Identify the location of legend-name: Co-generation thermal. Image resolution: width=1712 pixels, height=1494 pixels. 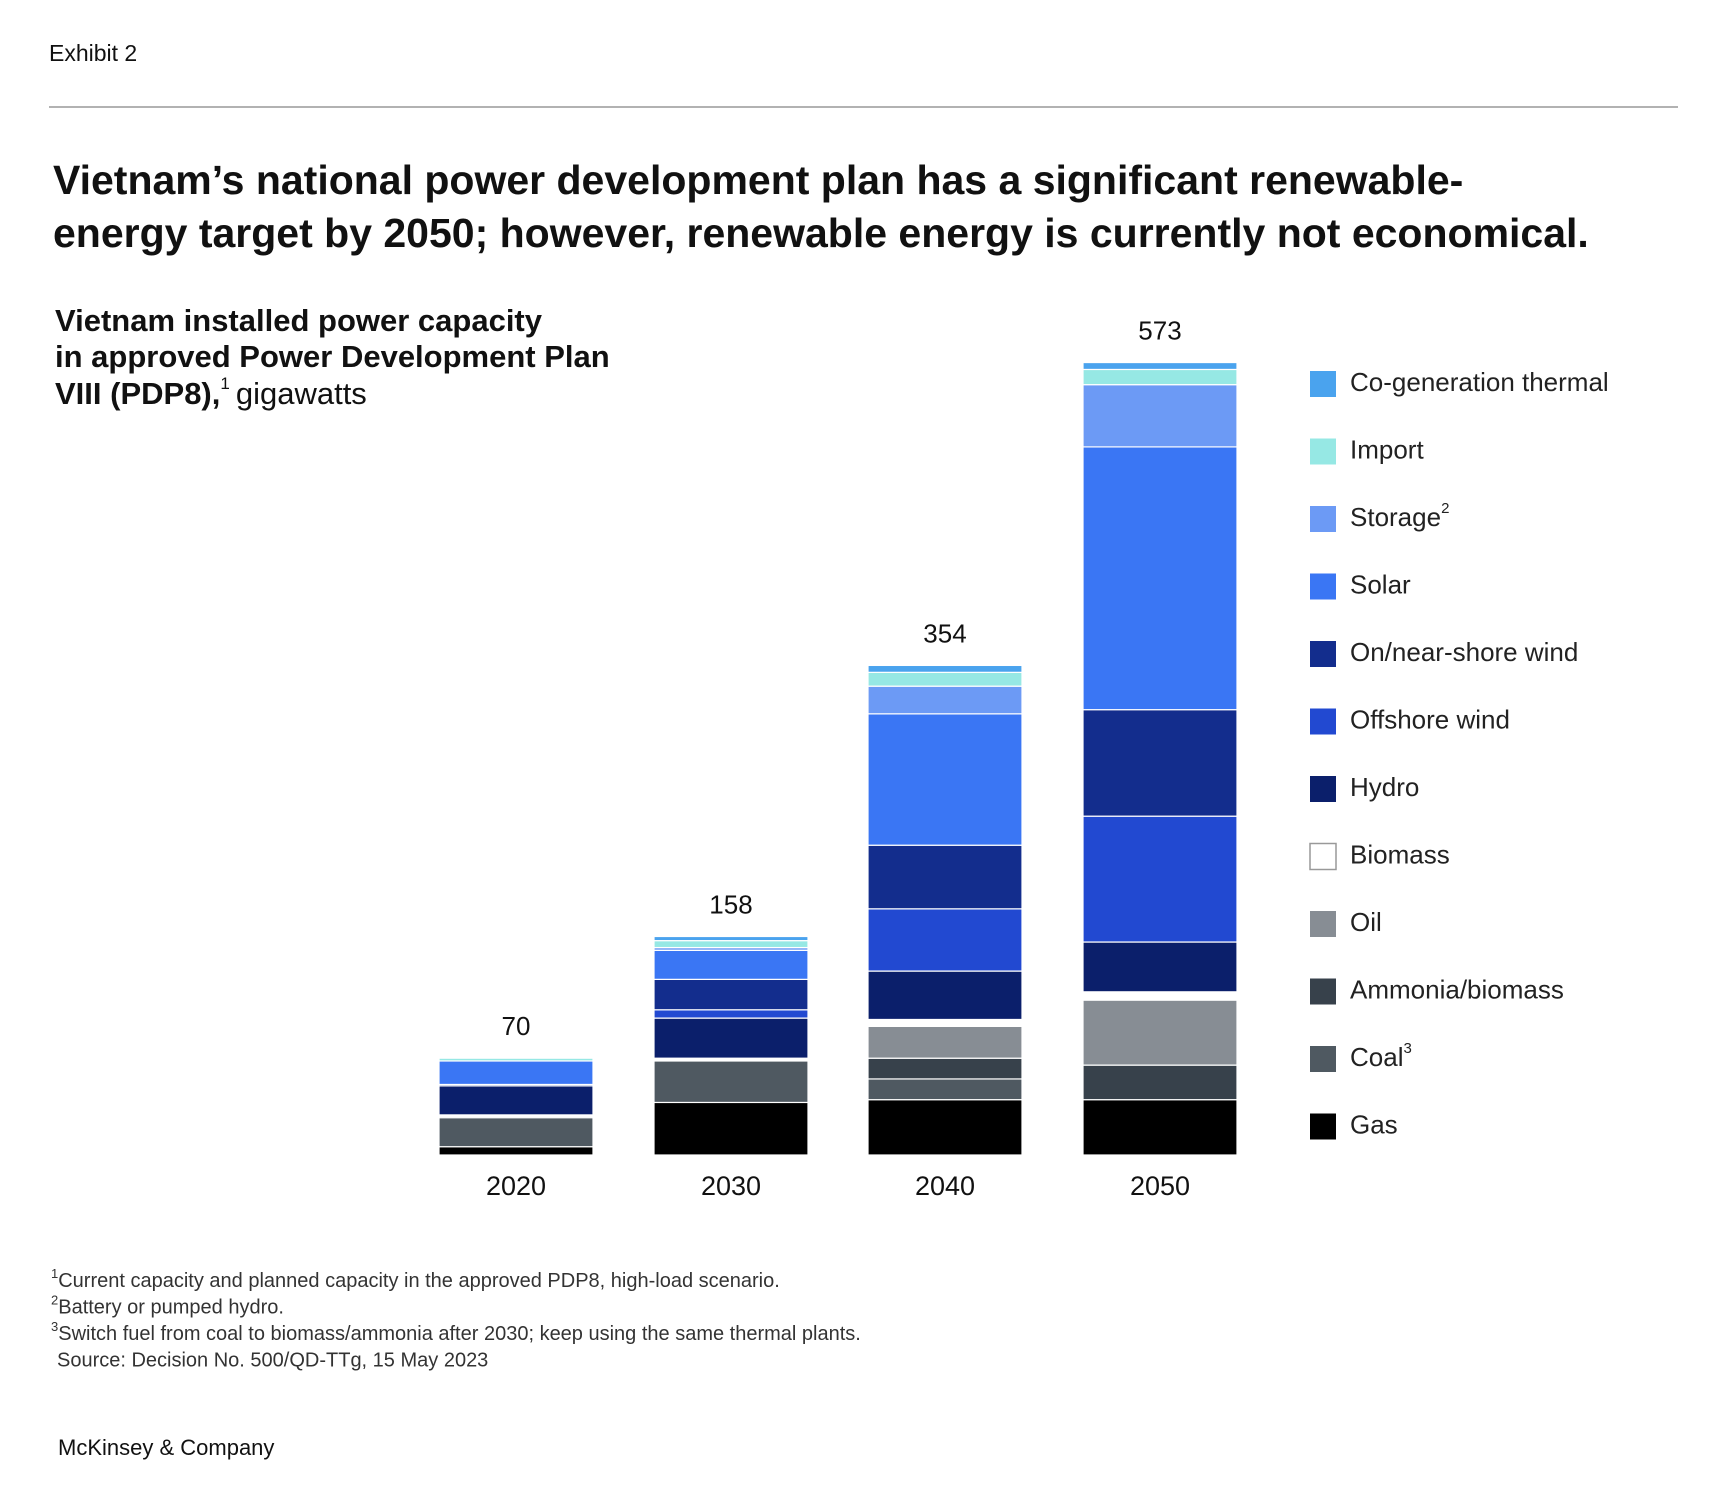
(1479, 382).